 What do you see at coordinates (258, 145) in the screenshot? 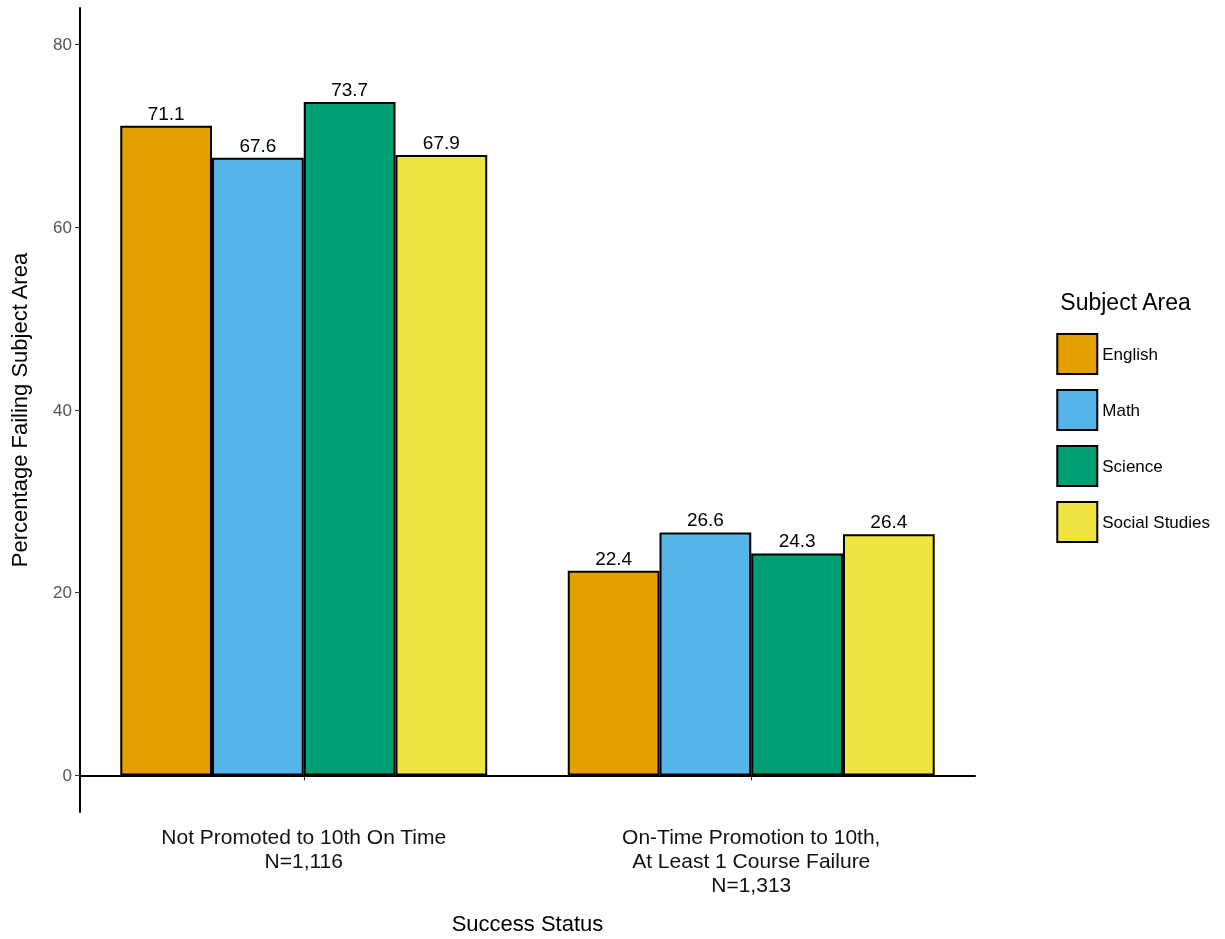
I see `data-label: 67.6` at bounding box center [258, 145].